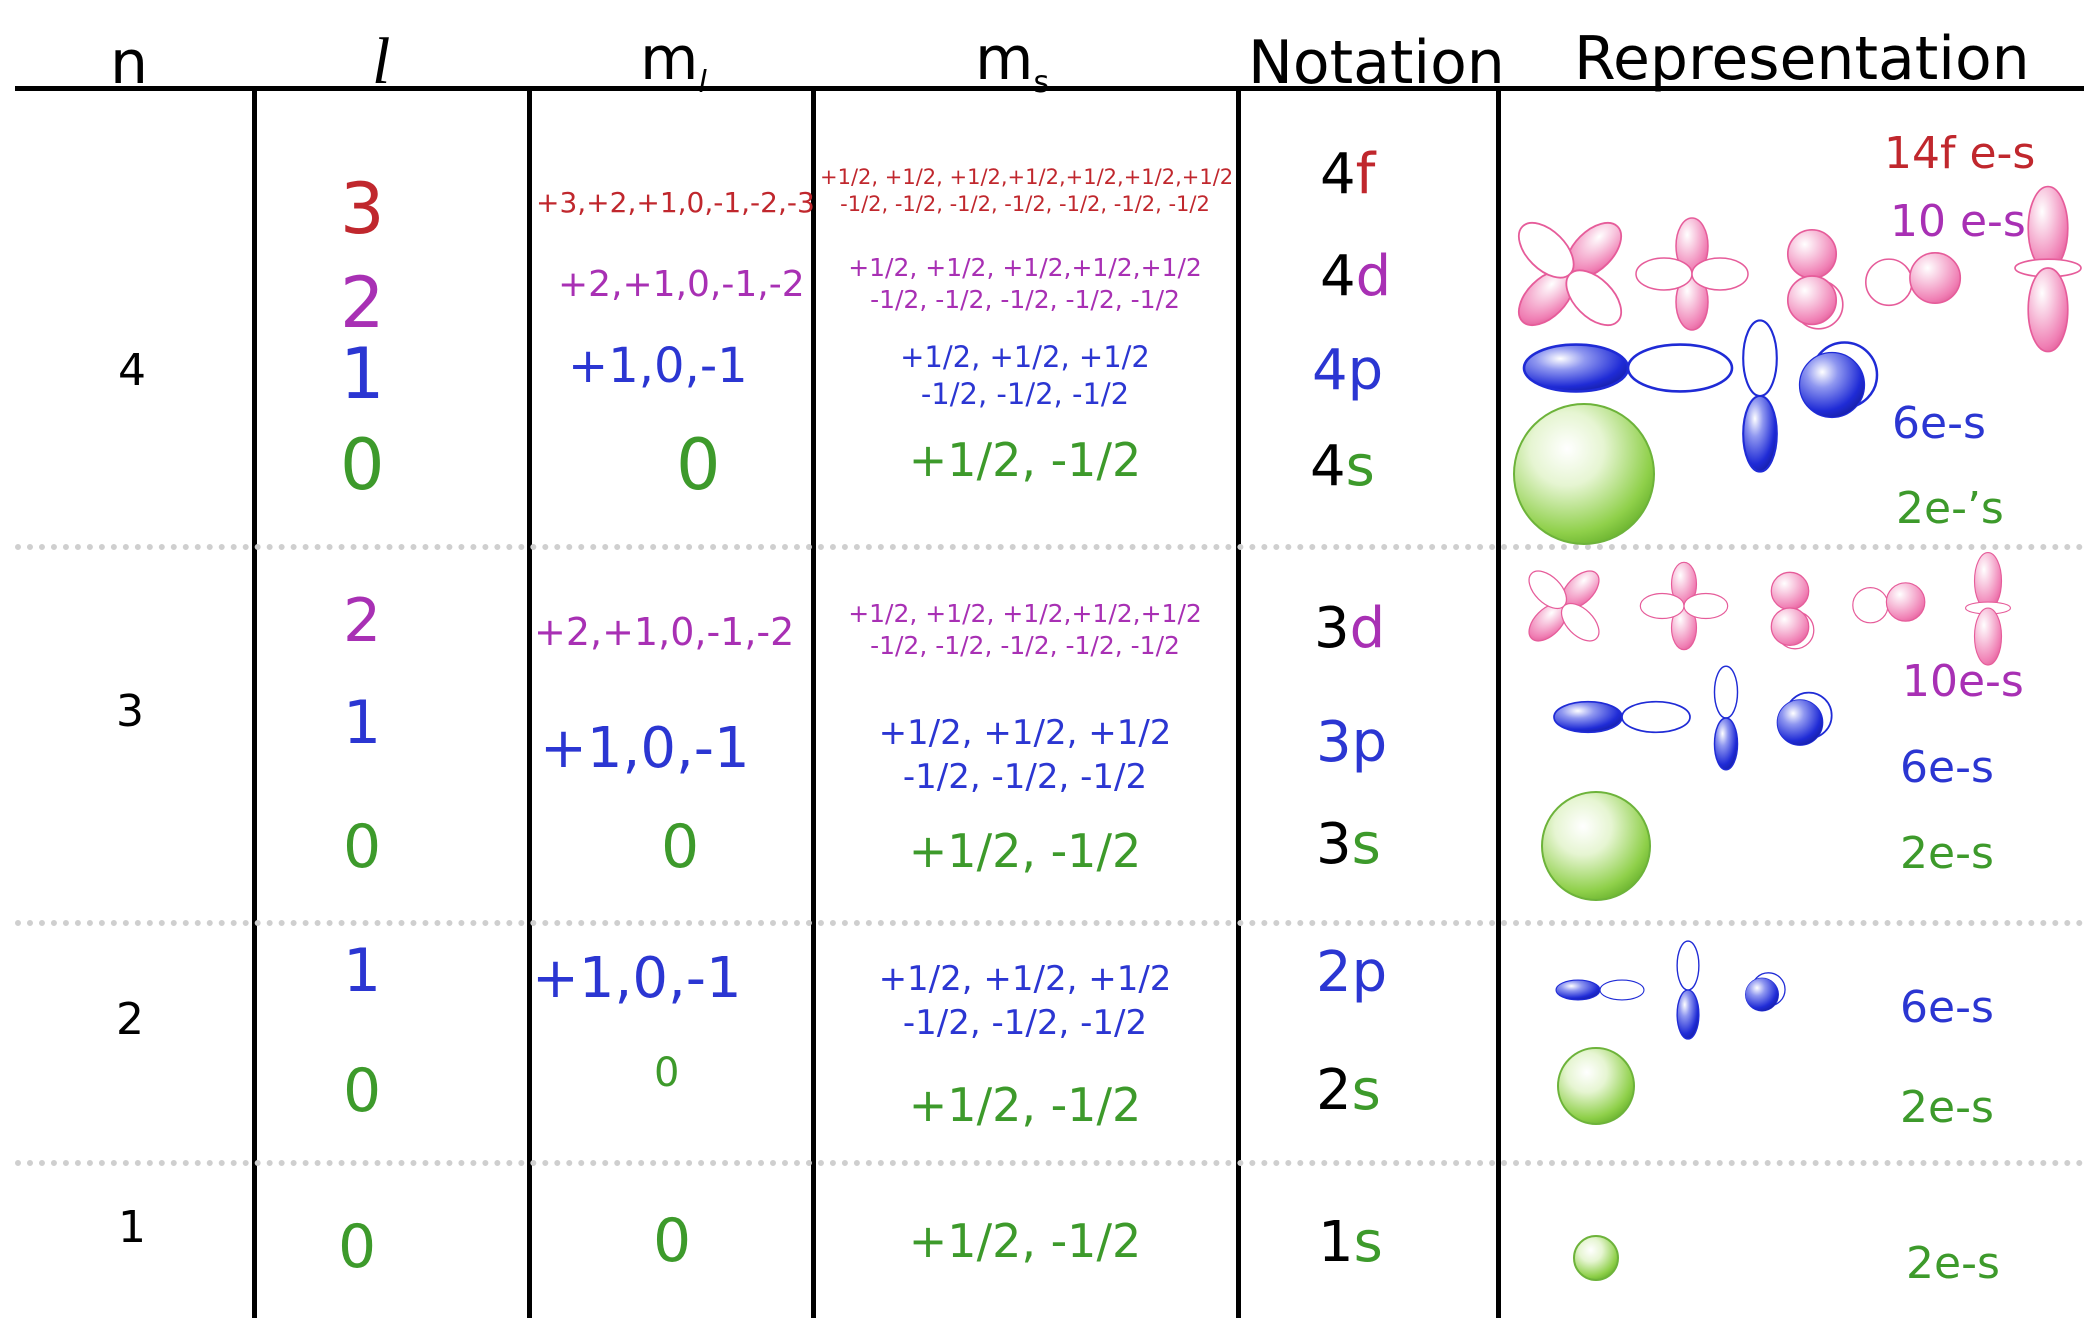  What do you see at coordinates (1365, 370) in the screenshot?
I see `notation-4p-l: p` at bounding box center [1365, 370].